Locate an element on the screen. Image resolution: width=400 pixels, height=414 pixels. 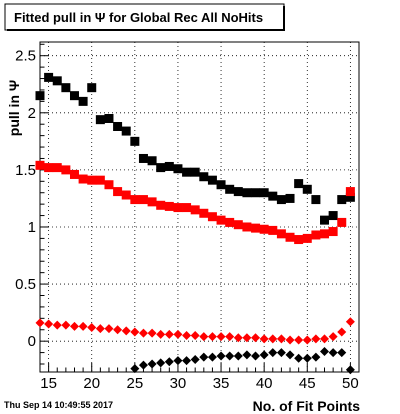
x-axis-title: No. of Fit Points is located at coordinates (307, 406).